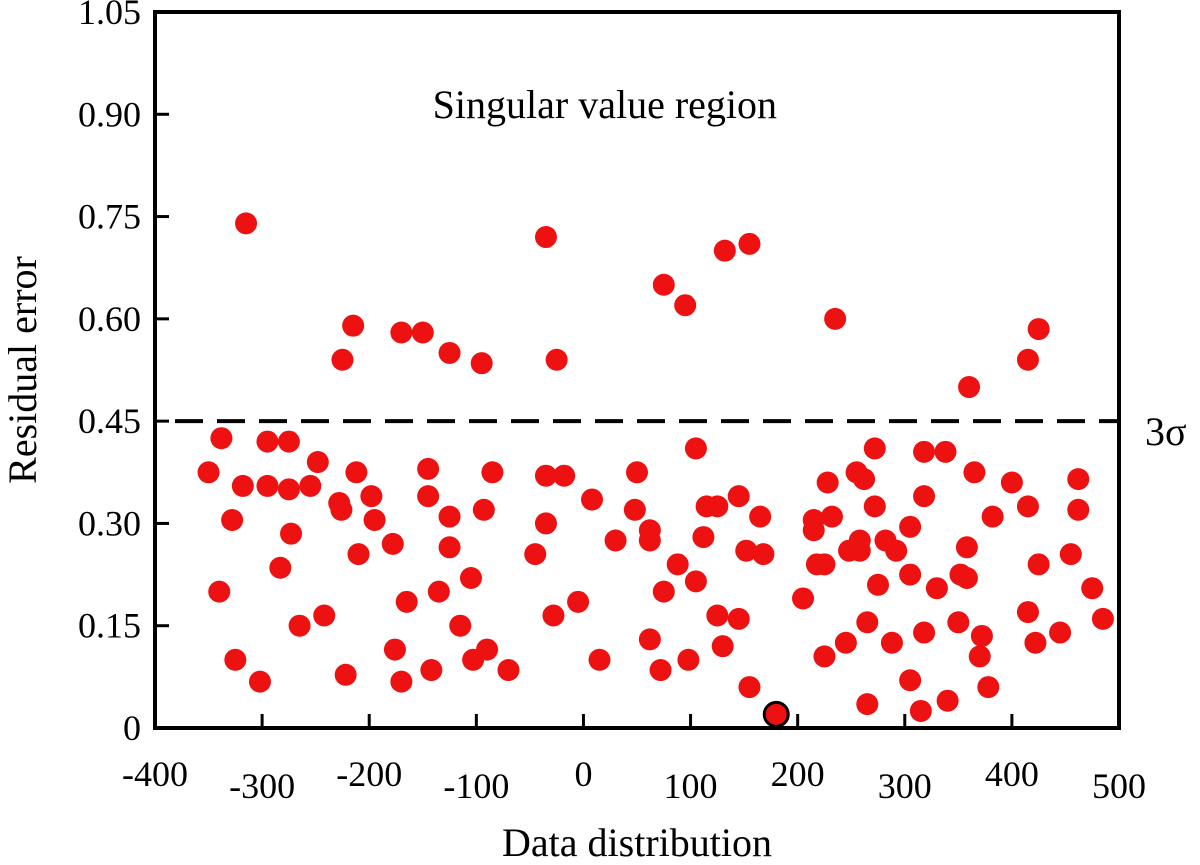 This screenshot has height=865, width=1200. What do you see at coordinates (109, 16) in the screenshot?
I see `y-tick-label: 1.05` at bounding box center [109, 16].